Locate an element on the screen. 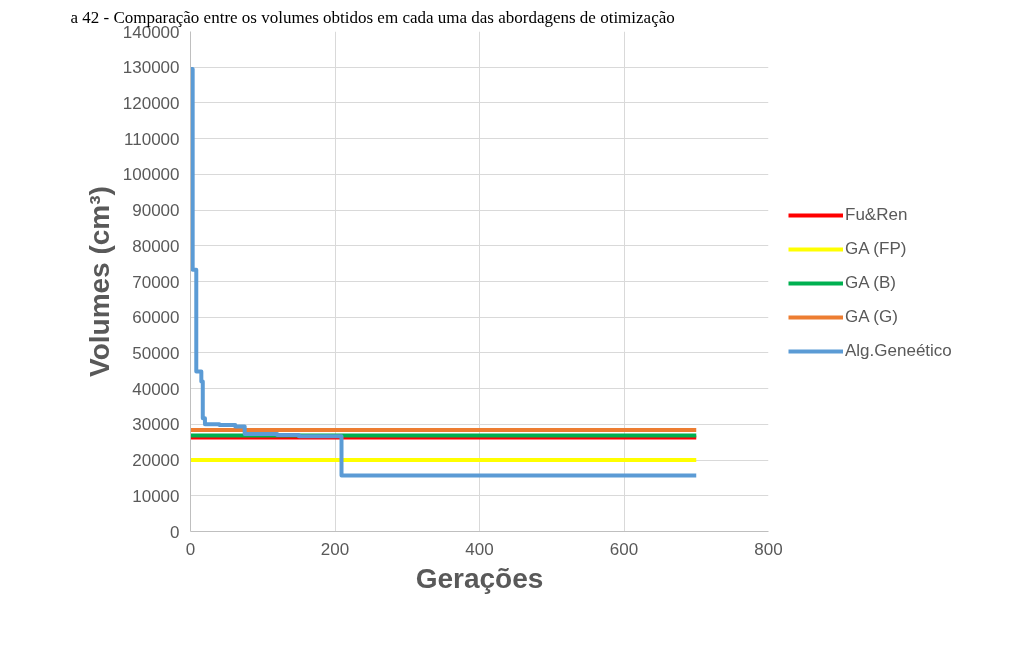 This screenshot has height=661, width=1033. legend-label: GA (B) is located at coordinates (871, 283).